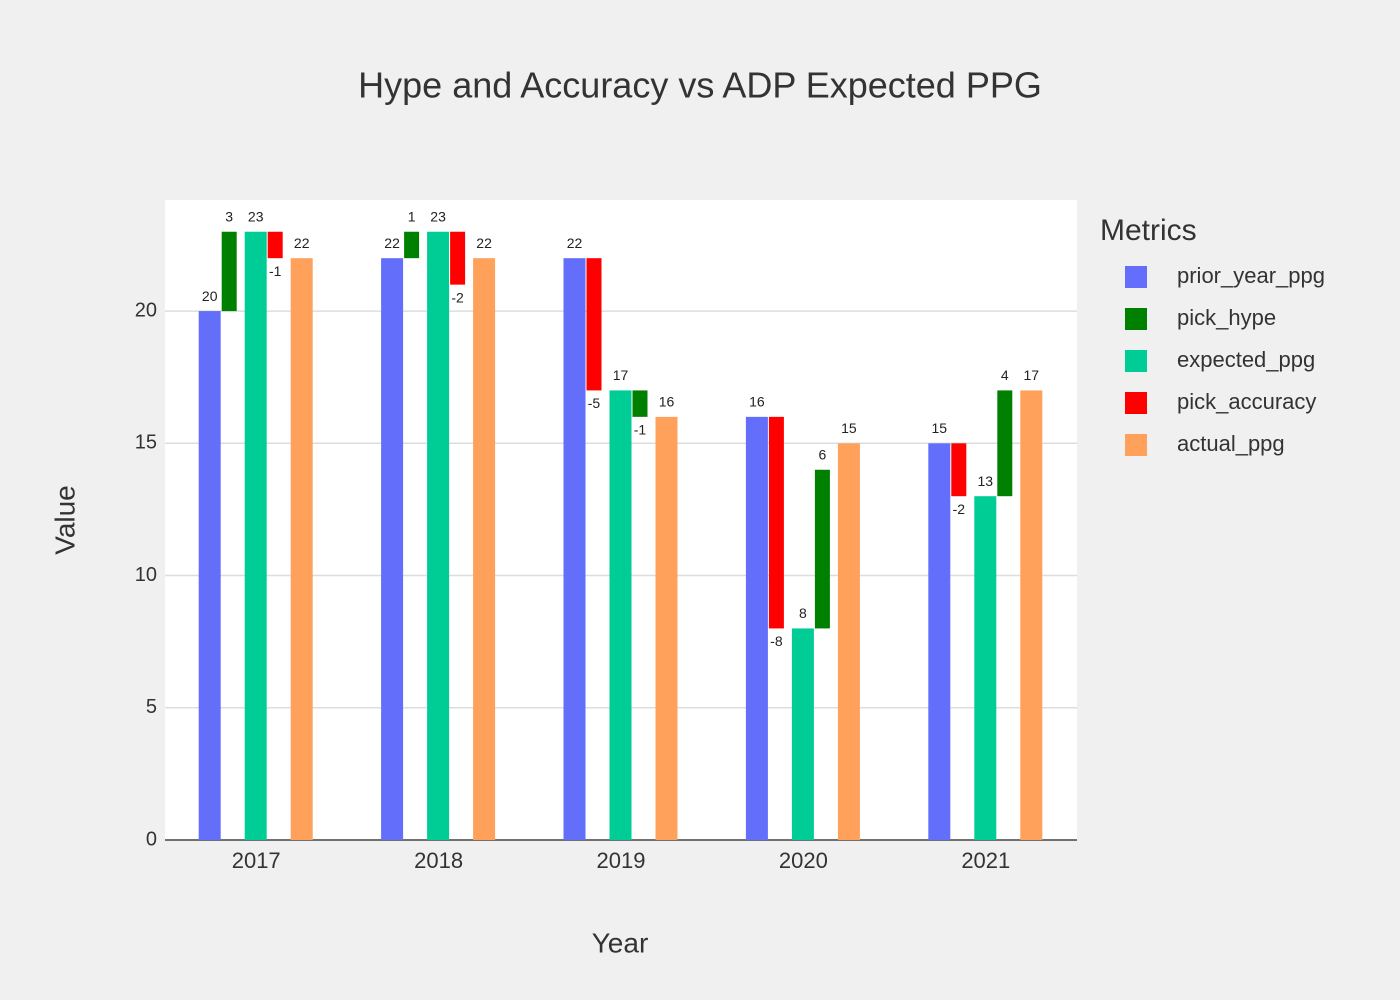 The width and height of the screenshot is (1400, 1000). Describe the element at coordinates (986, 481) in the screenshot. I see `value-label: 13` at that location.